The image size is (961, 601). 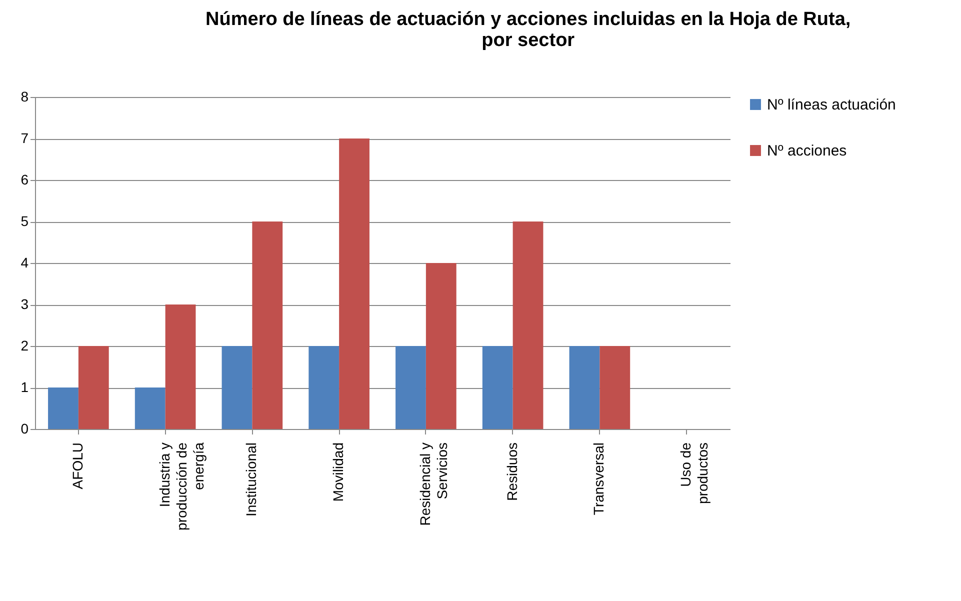 What do you see at coordinates (77, 466) in the screenshot?
I see `x-tick-label: AFOLU` at bounding box center [77, 466].